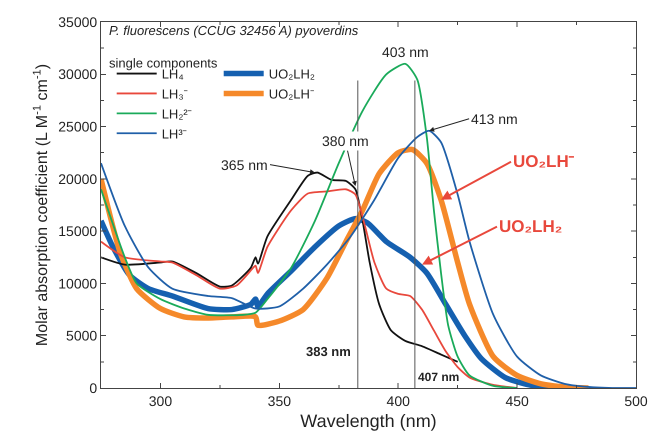 Image resolution: width=651 pixels, height=441 pixels. Describe the element at coordinates (405, 52) in the screenshot. I see `annotation: 403 nm` at that location.